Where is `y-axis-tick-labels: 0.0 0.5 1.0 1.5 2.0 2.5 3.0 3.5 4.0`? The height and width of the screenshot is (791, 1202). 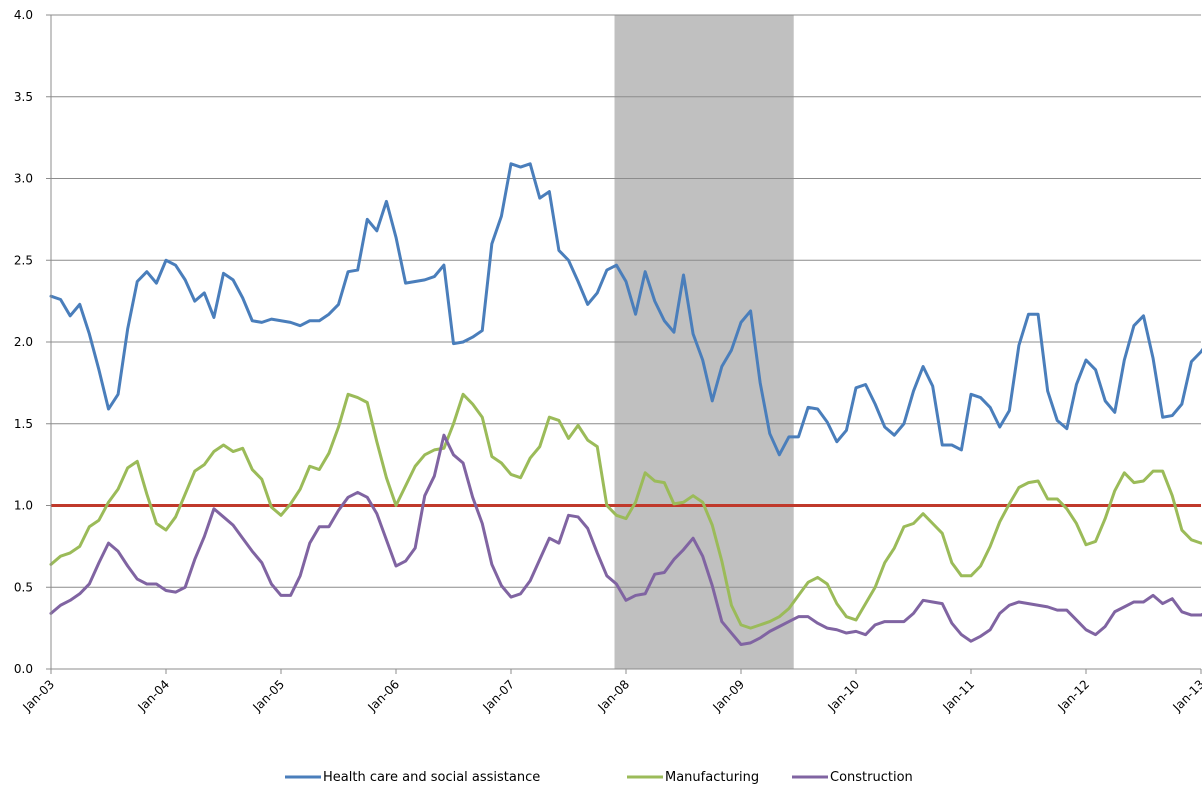 y-axis-tick-labels: 0.0 0.5 1.0 1.5 2.0 2.5 3.0 3.5 4.0 is located at coordinates (23, 342).